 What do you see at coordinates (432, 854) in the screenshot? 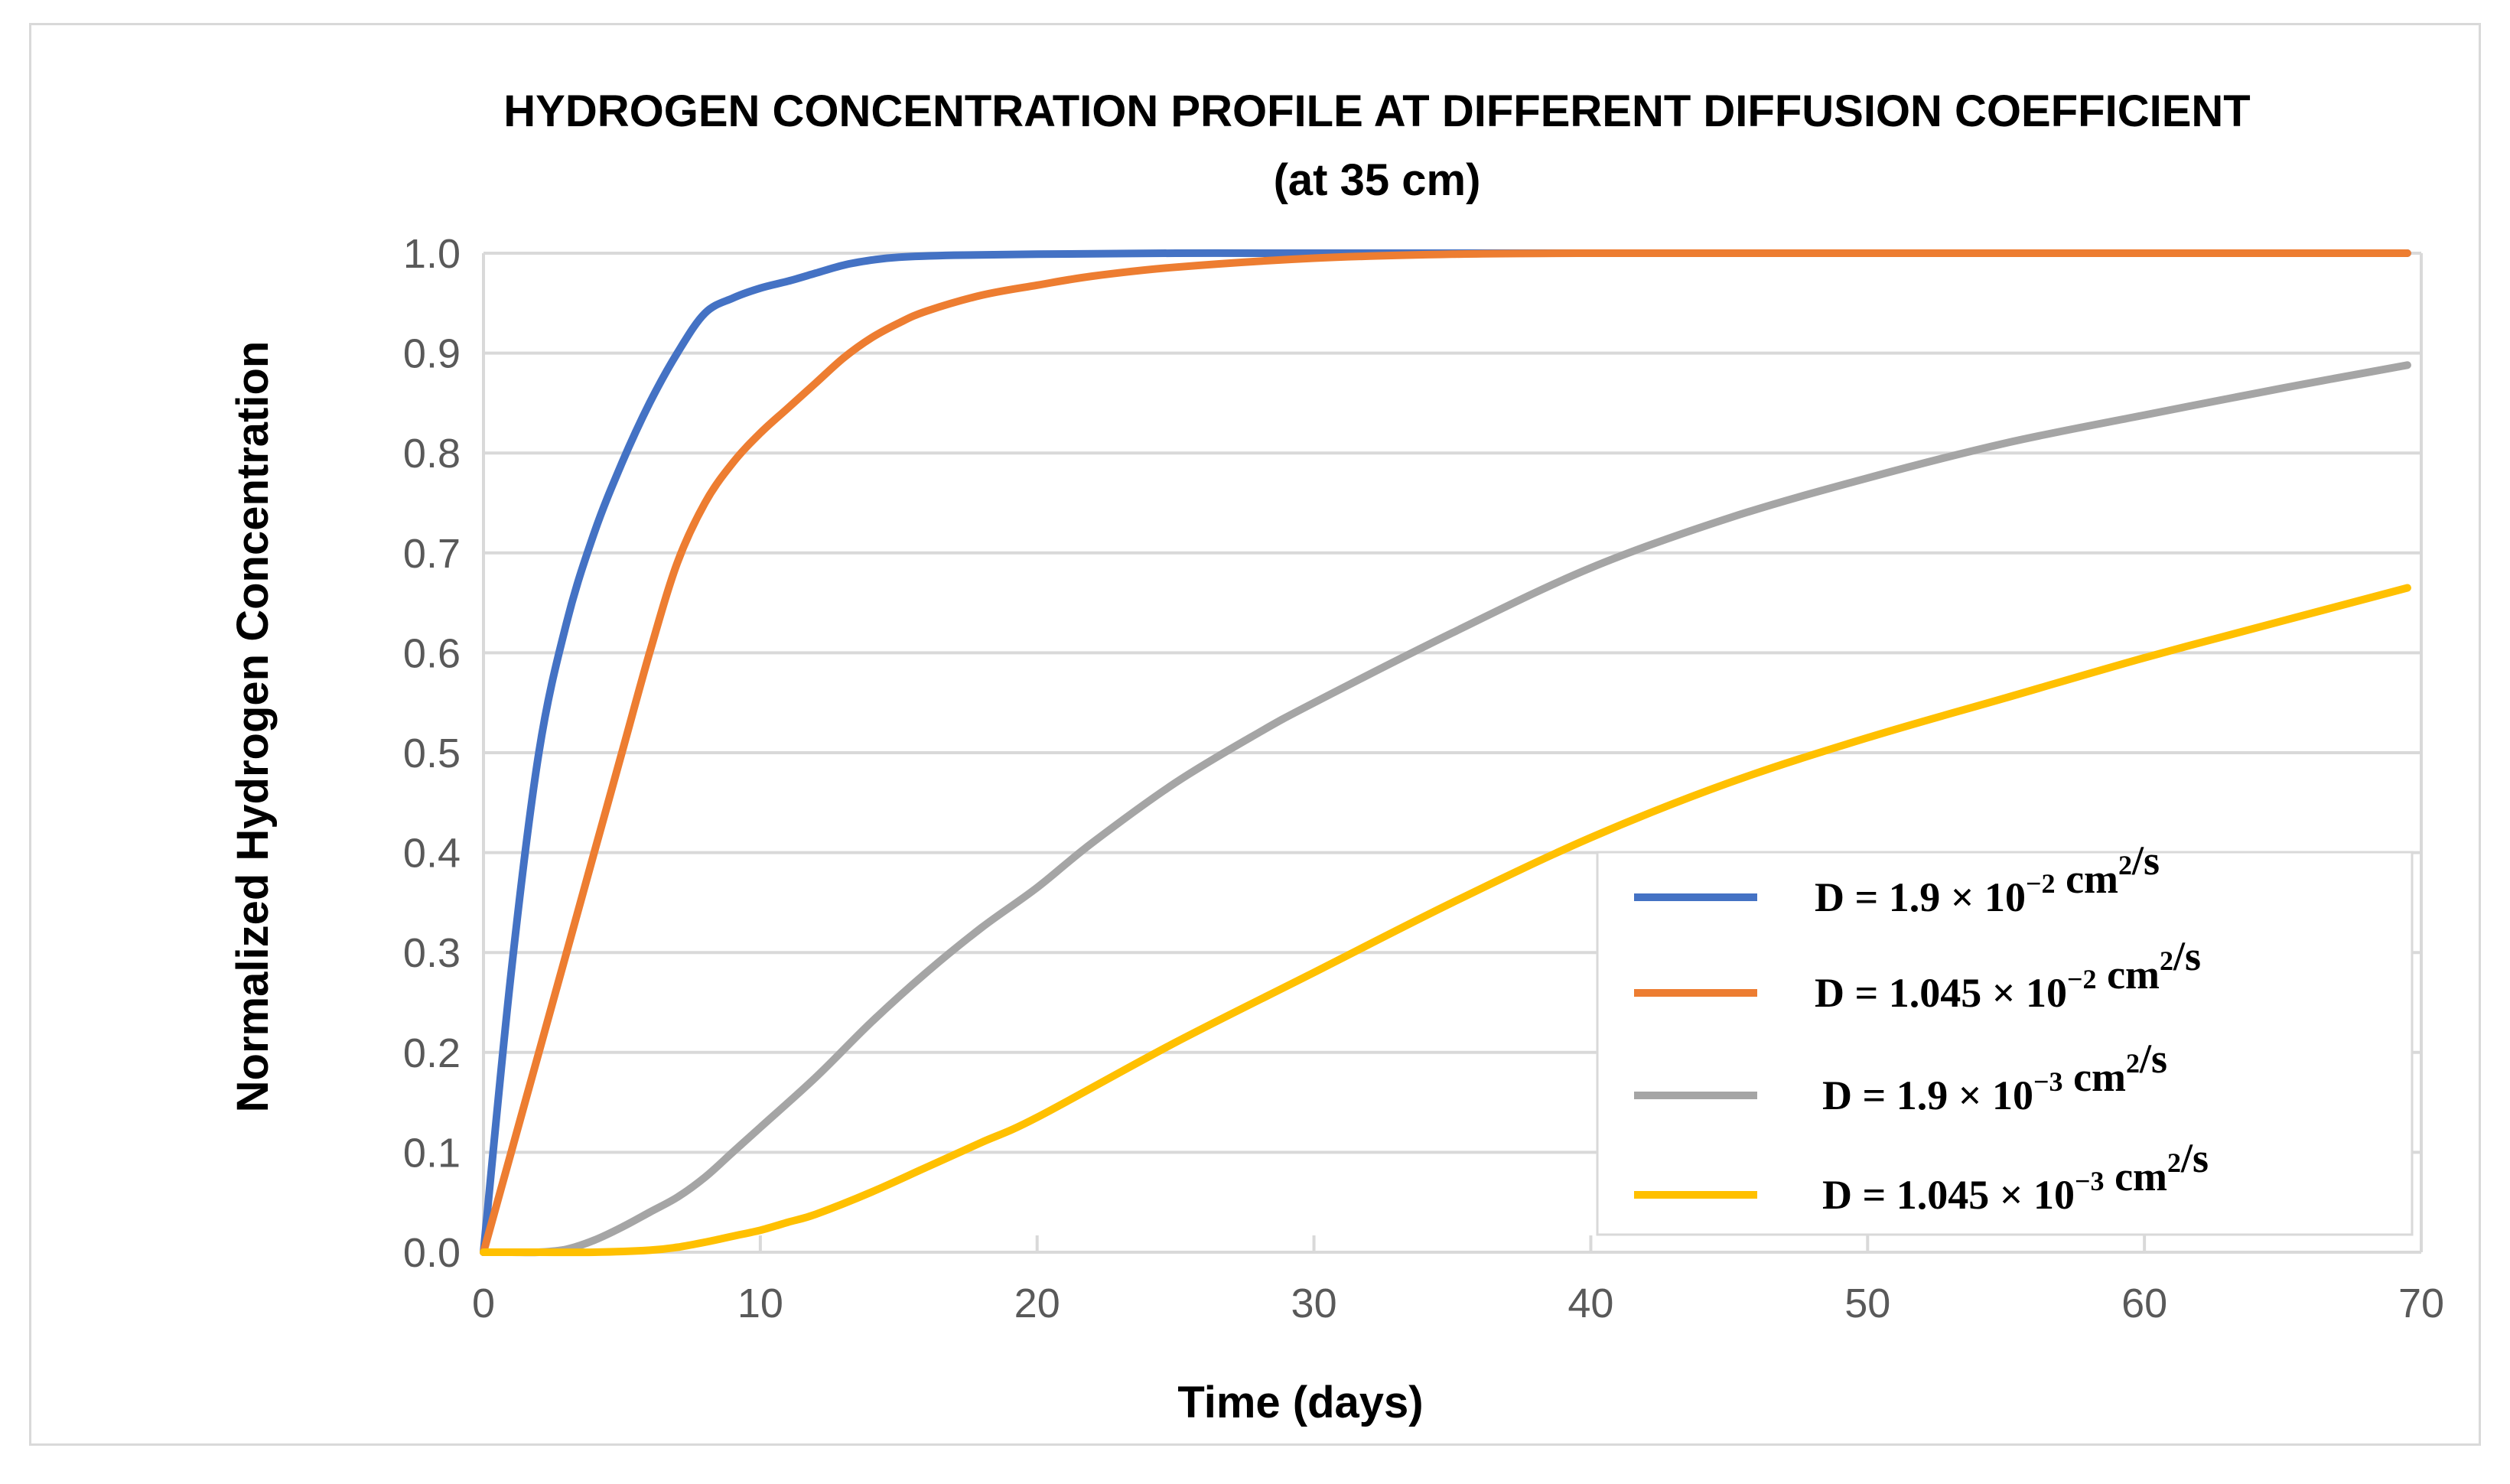
I see `y-tick-label: 0.4` at bounding box center [432, 854].